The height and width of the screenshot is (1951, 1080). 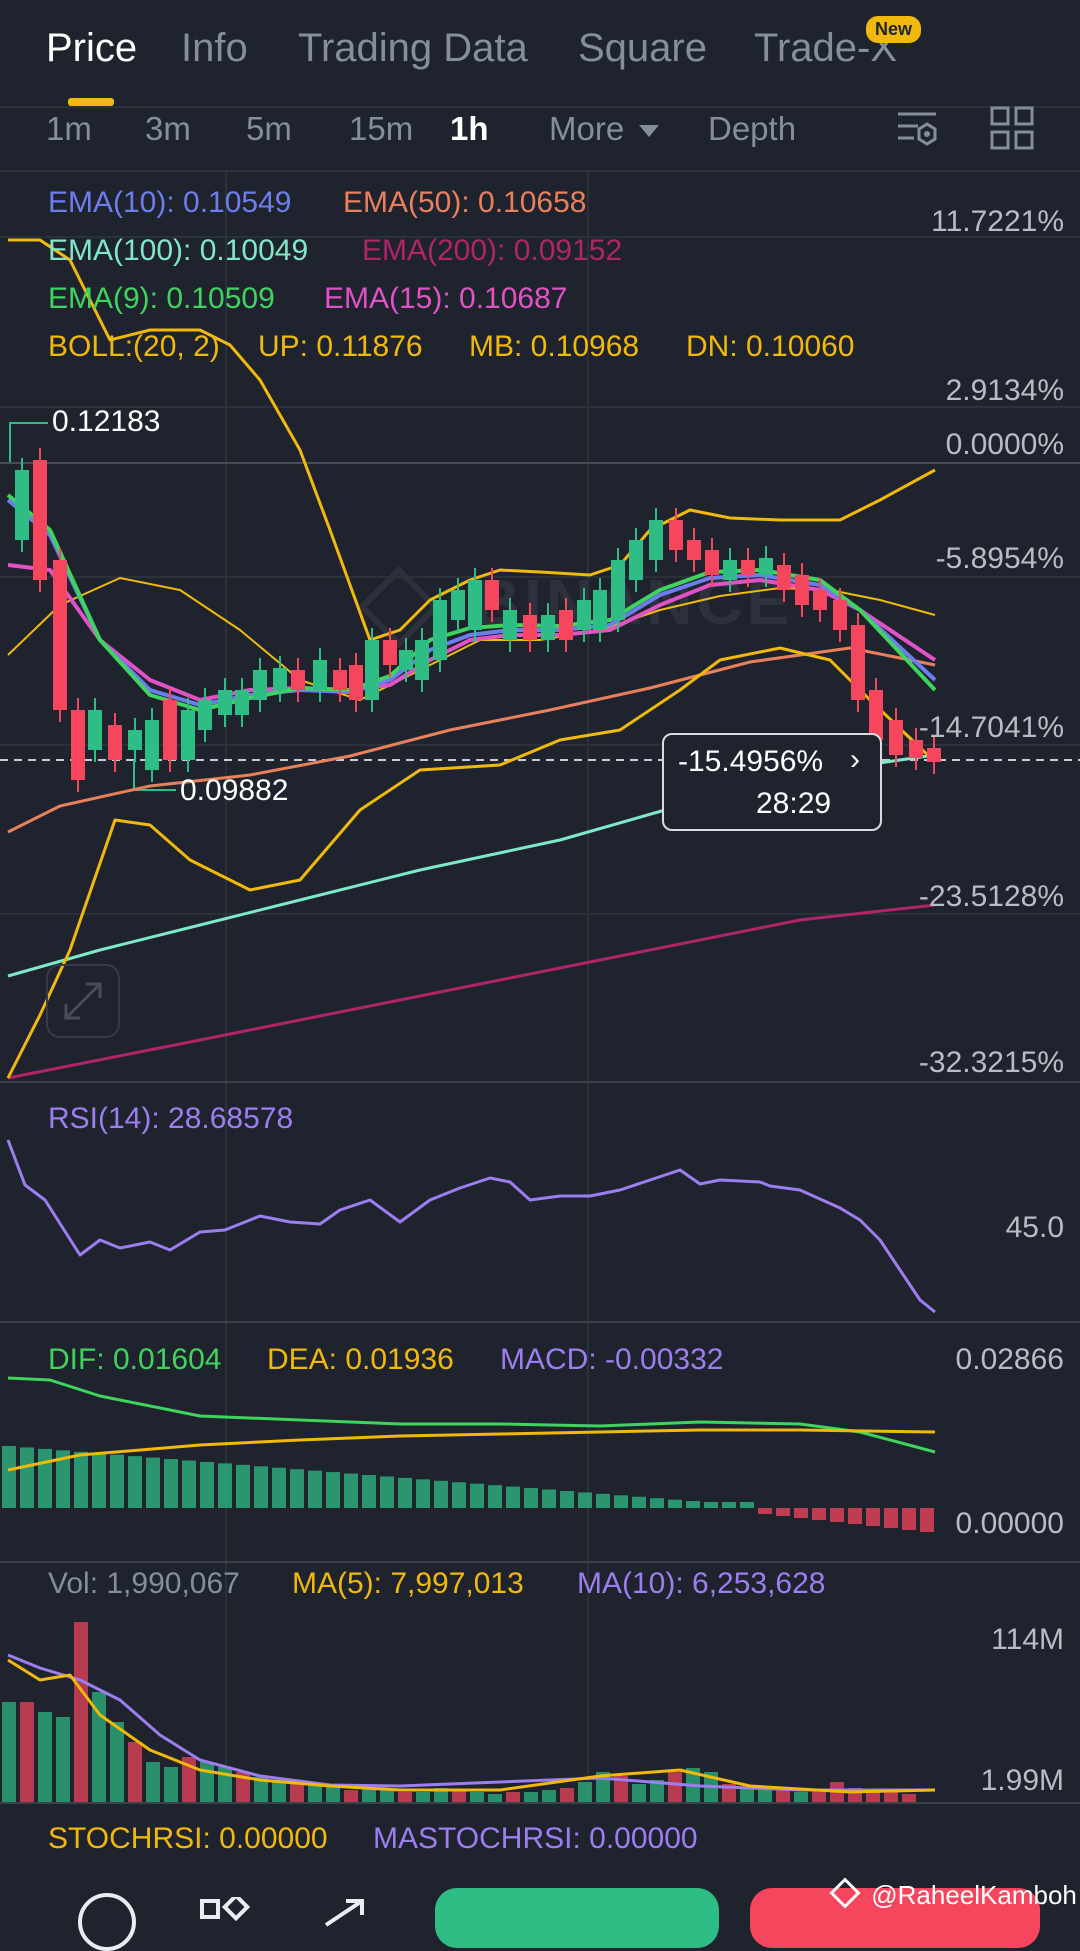 I want to click on layout-grid-icon, so click(x=1012, y=128).